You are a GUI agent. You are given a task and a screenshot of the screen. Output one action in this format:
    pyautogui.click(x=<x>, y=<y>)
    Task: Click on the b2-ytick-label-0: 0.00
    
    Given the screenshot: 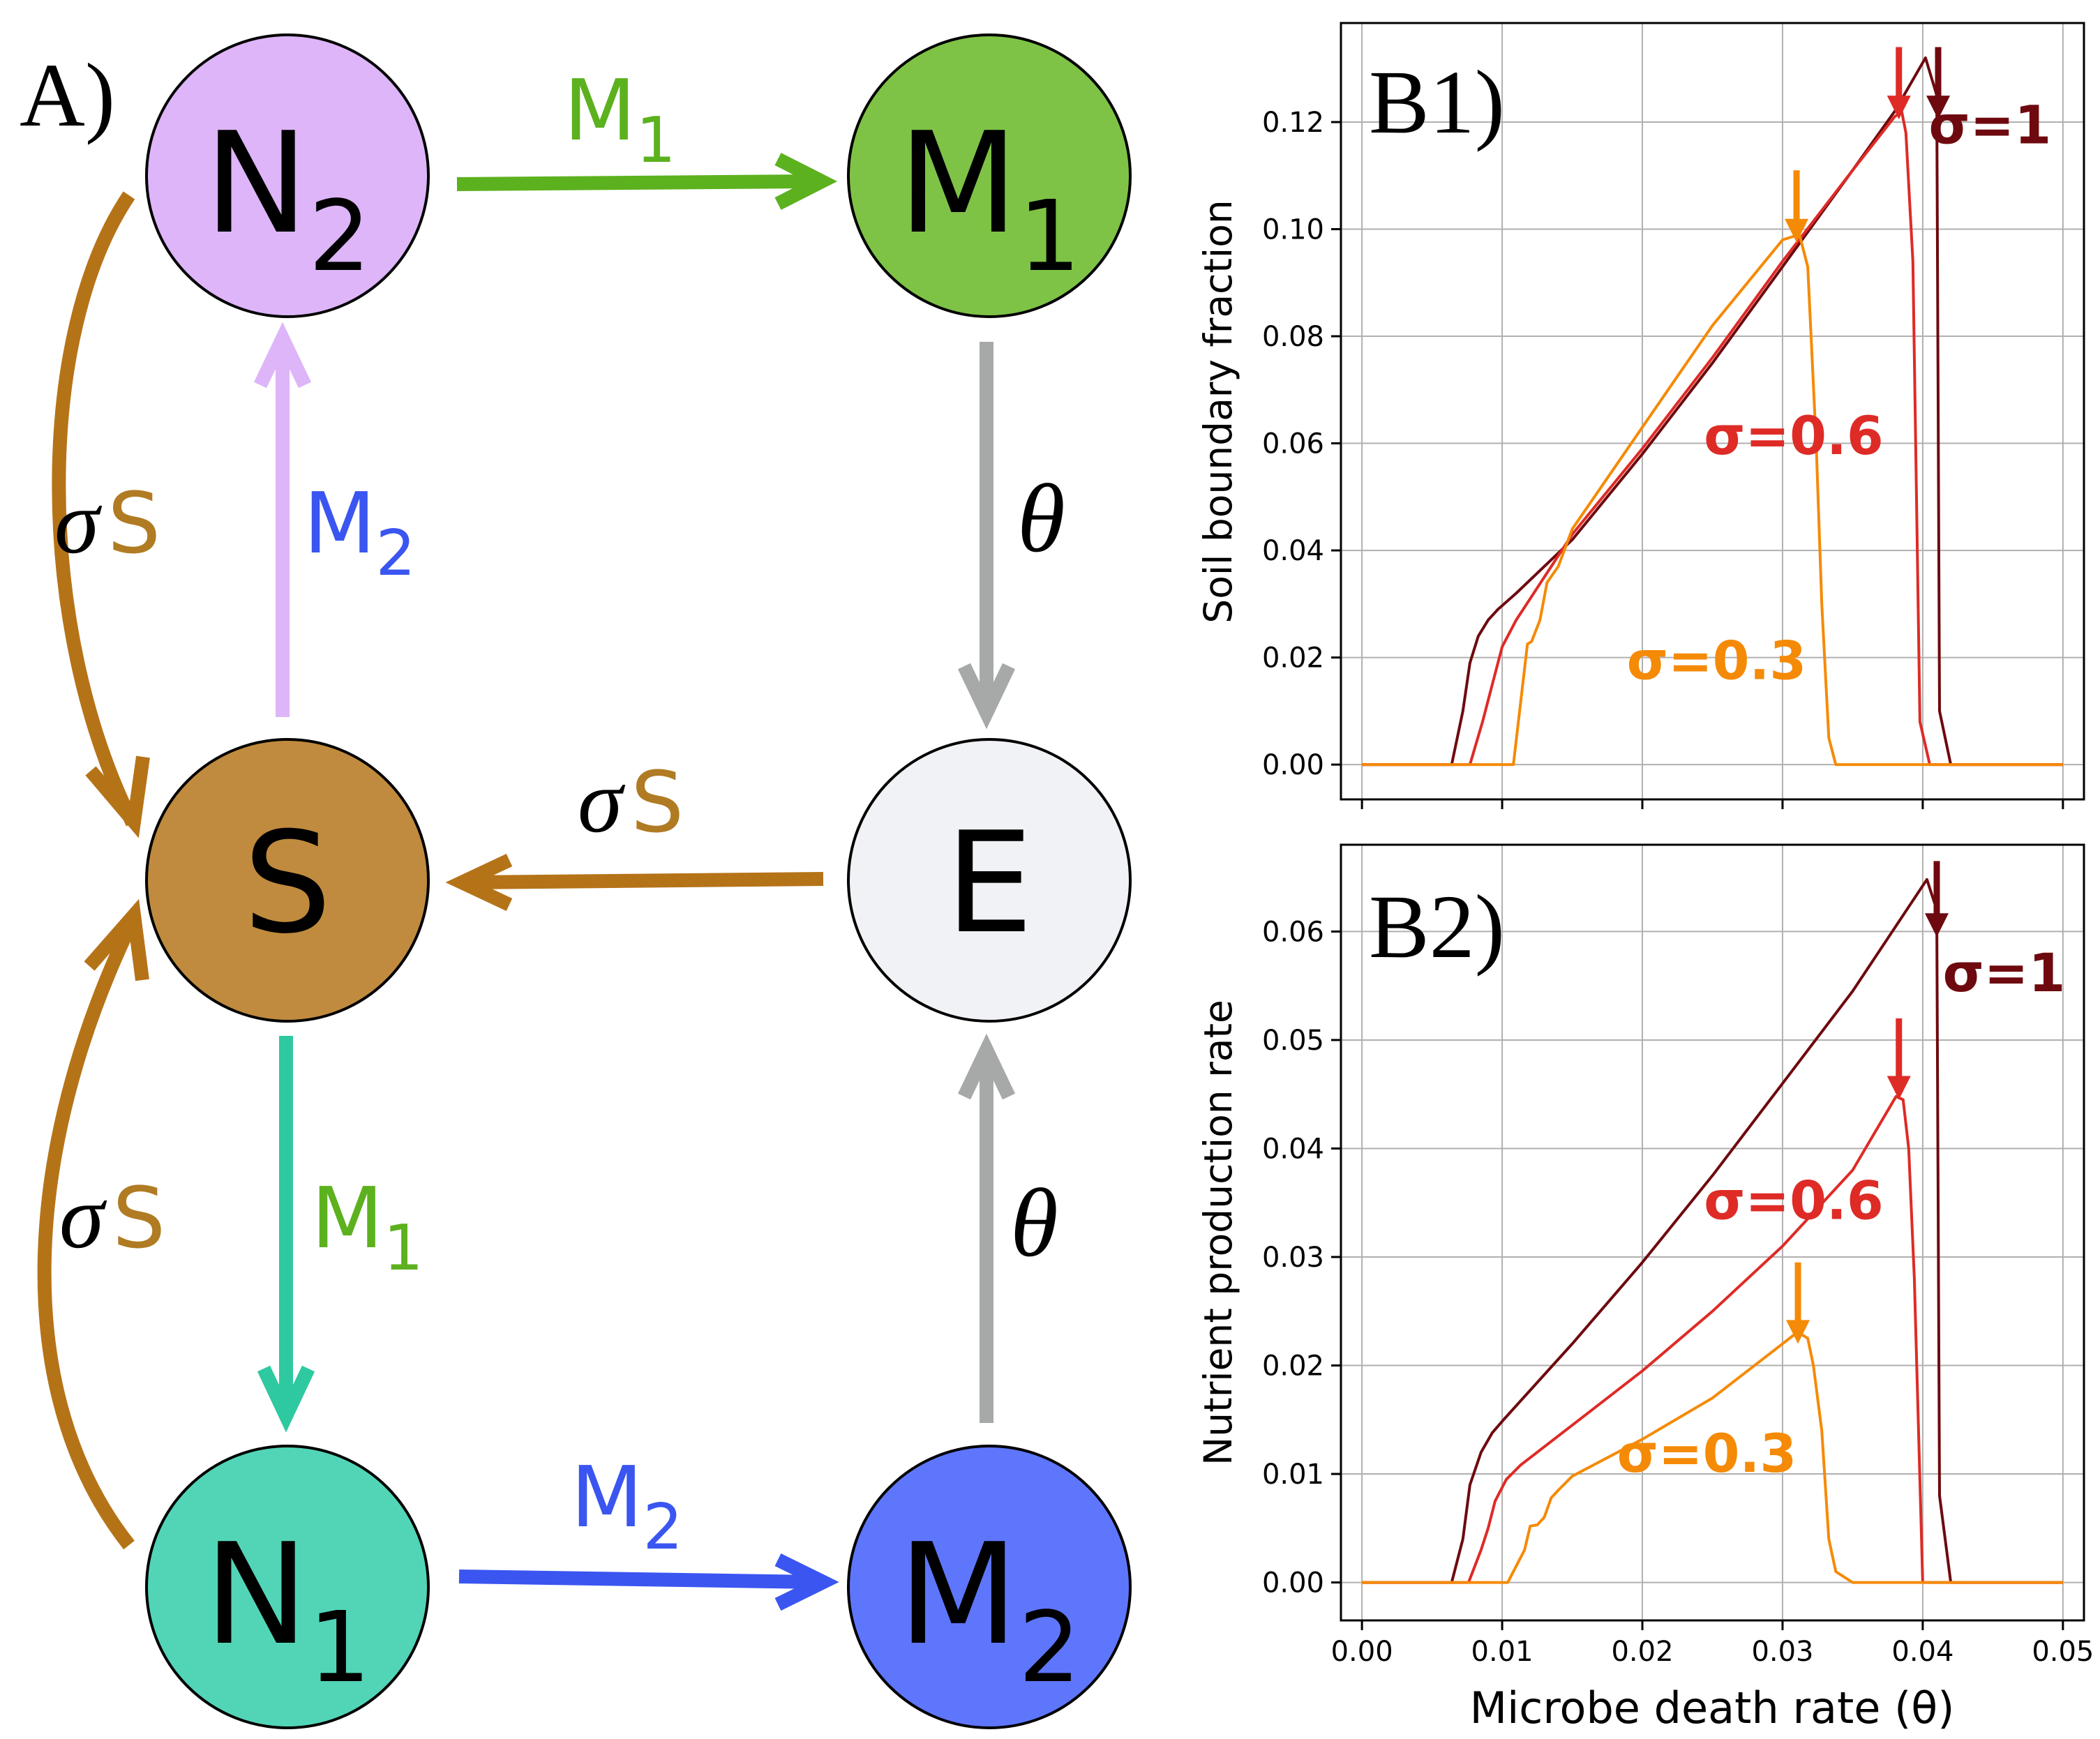 What is the action you would take?
    pyautogui.click(x=1293, y=1583)
    